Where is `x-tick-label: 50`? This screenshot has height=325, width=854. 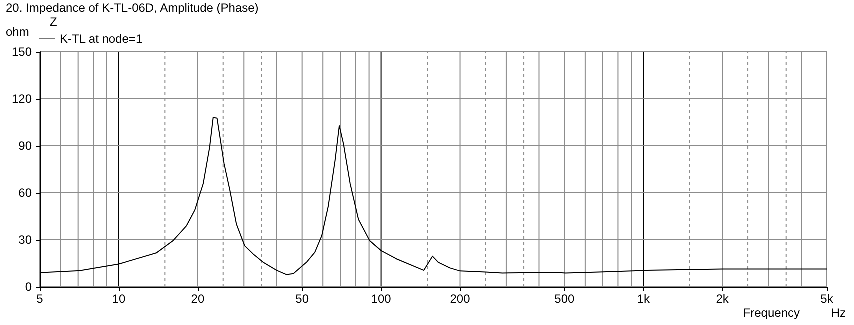
x-tick-label: 50 is located at coordinates (303, 299).